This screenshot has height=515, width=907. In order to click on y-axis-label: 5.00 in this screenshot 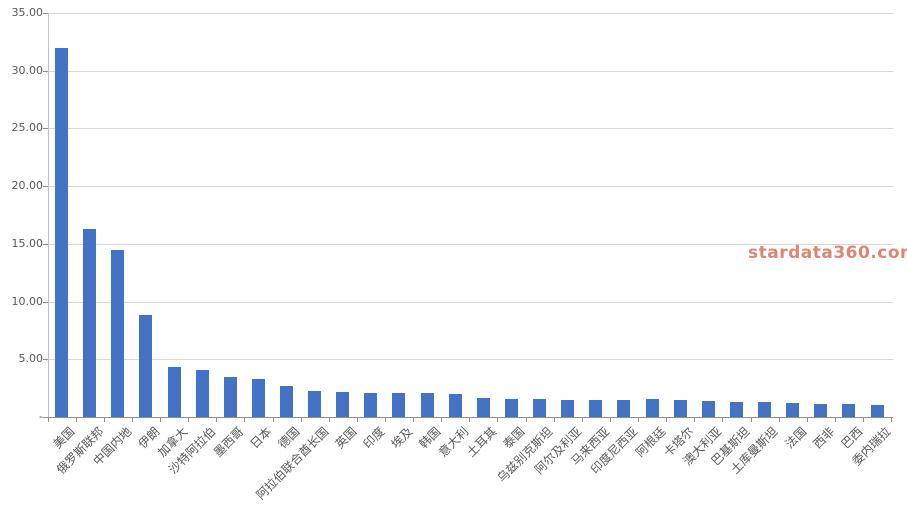, I will do `click(31, 359)`.